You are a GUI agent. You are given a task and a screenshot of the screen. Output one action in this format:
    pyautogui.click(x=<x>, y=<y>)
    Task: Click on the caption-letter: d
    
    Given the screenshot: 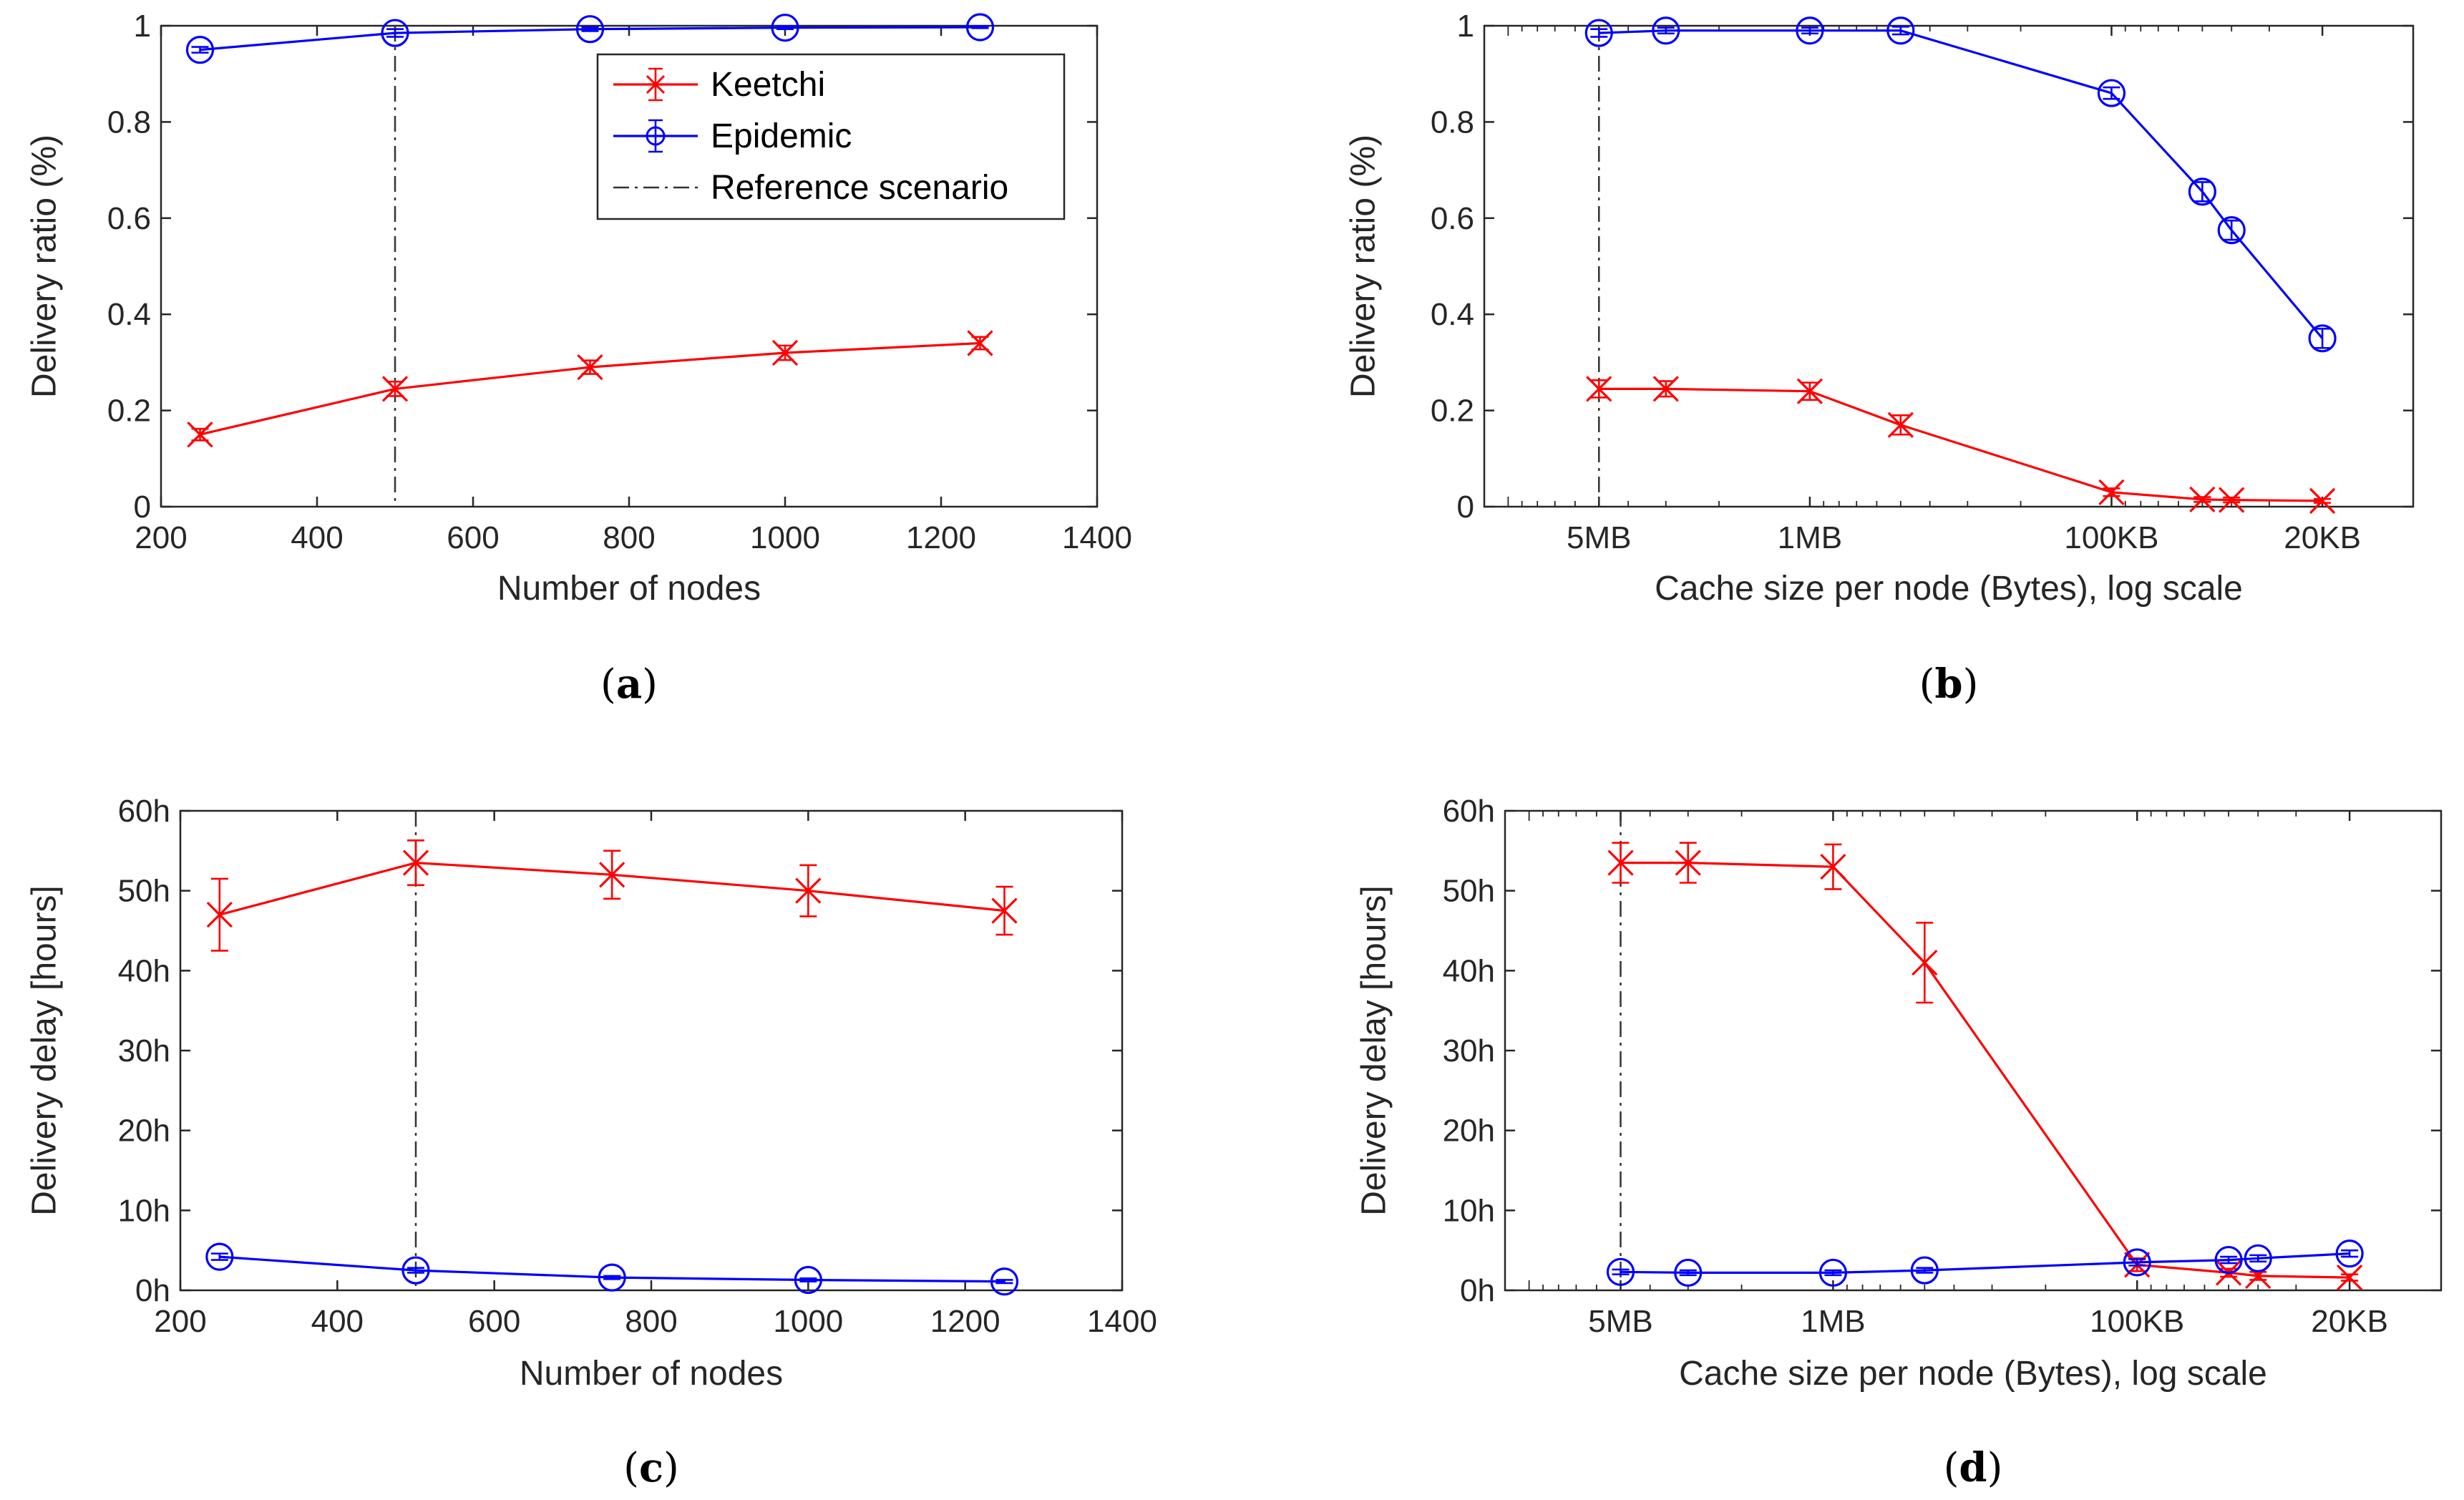 What is the action you would take?
    pyautogui.click(x=1973, y=1467)
    